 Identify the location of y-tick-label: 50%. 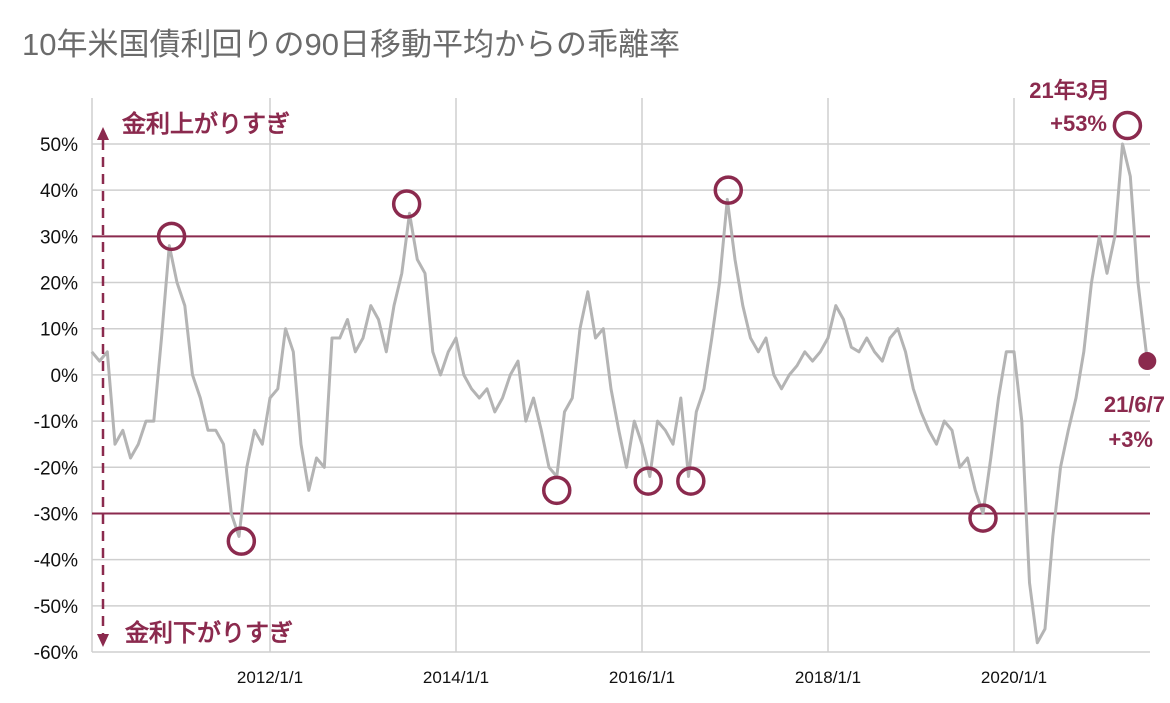
(59, 145).